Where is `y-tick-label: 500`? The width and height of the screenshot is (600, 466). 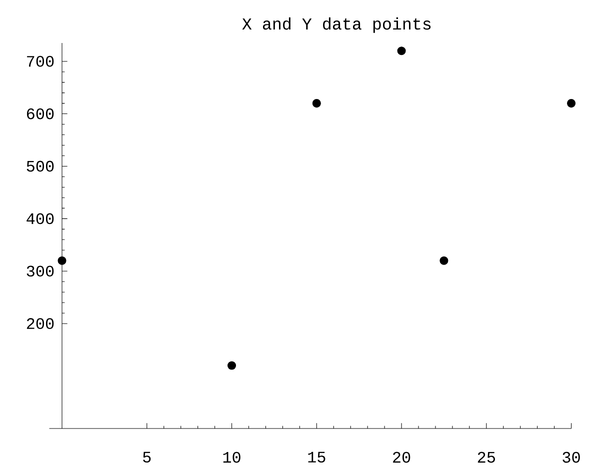 y-tick-label: 500 is located at coordinates (40, 166).